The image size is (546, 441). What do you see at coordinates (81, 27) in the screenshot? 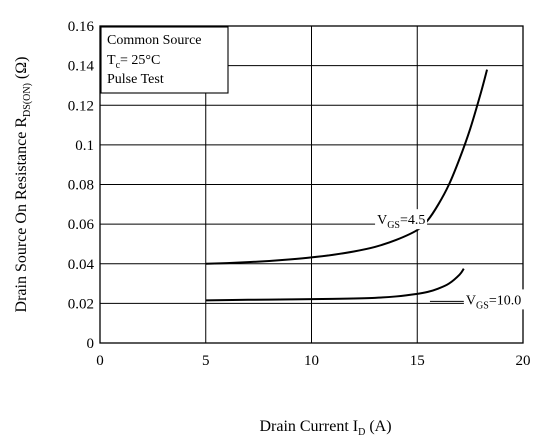
I see `y-tick-label: 0.16` at bounding box center [81, 27].